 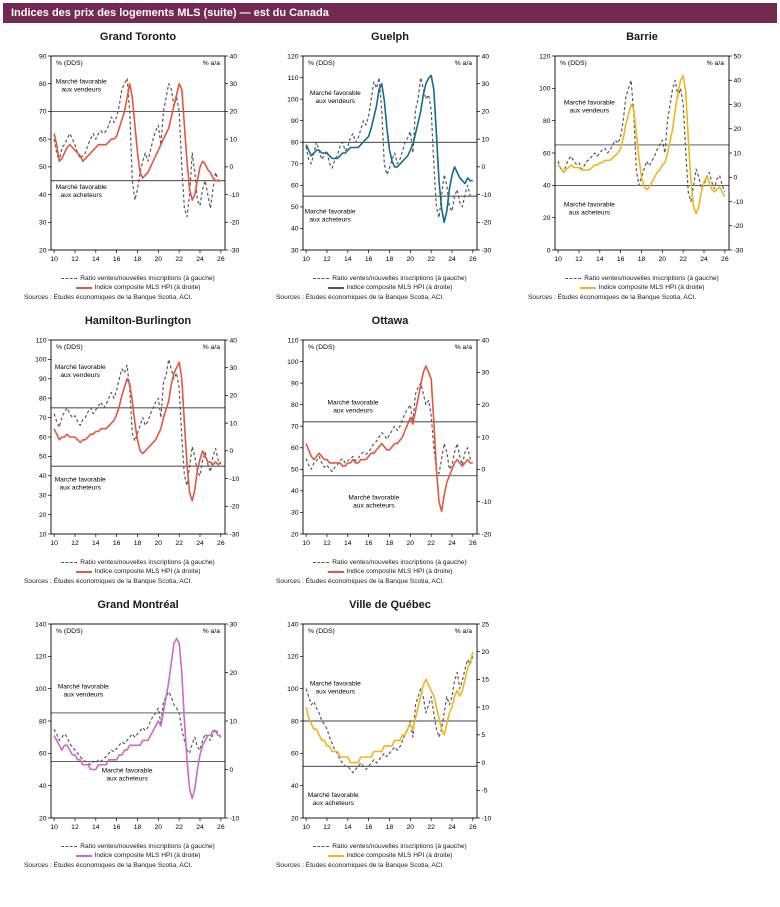 I want to click on svg-text: 26, so click(x=221, y=827).